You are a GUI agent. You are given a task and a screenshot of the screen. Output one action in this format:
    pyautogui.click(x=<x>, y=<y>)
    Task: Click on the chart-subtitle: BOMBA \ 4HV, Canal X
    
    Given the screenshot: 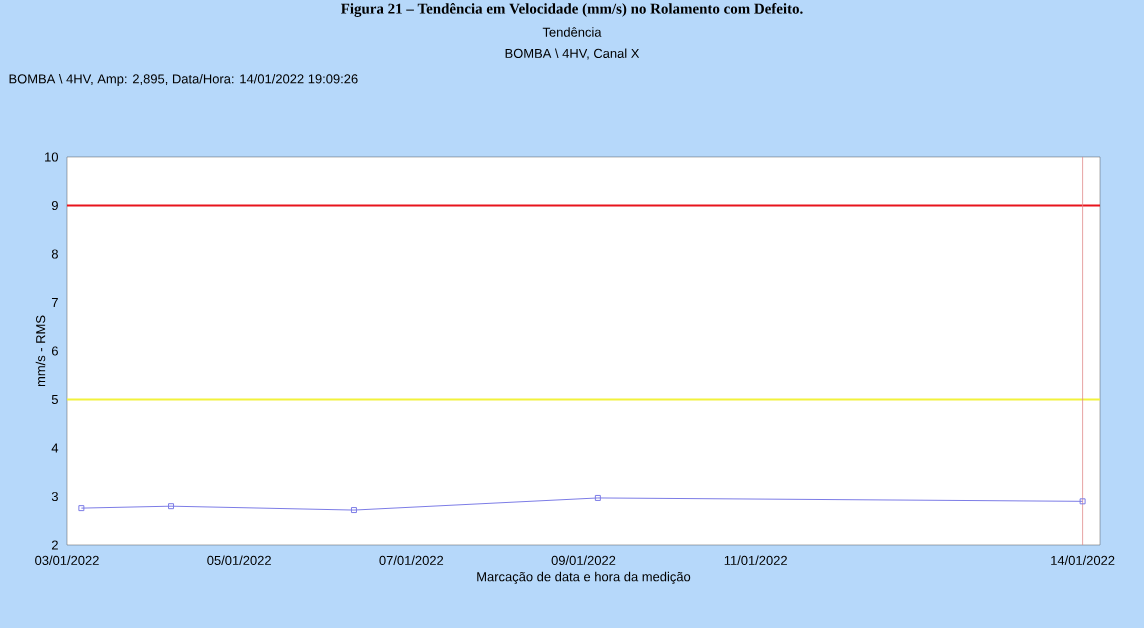 What is the action you would take?
    pyautogui.click(x=572, y=54)
    